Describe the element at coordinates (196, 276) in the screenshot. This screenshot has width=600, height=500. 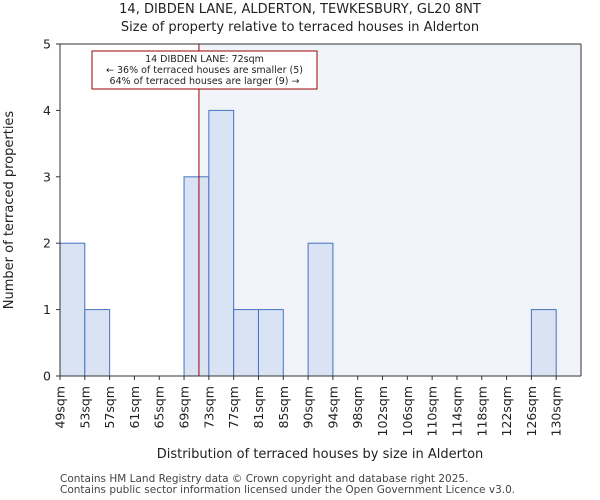
I see `bar-69sqm` at that location.